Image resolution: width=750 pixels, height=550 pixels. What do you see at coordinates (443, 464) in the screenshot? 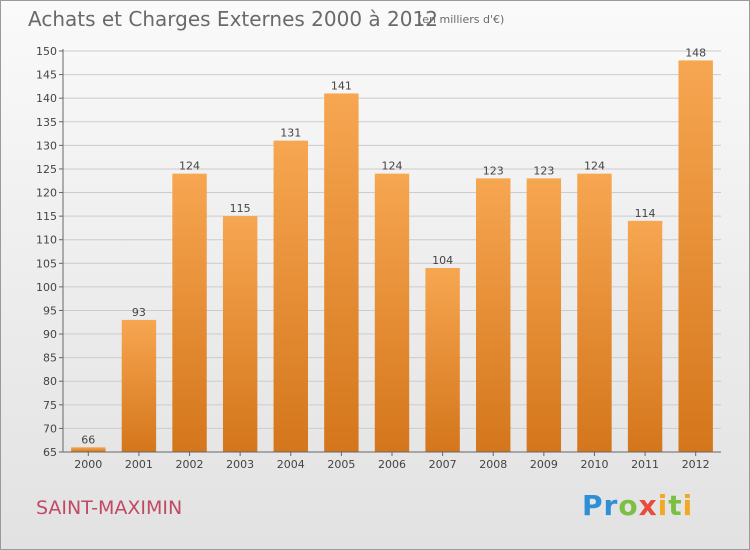
I see `x-tick-label: 2007` at bounding box center [443, 464].